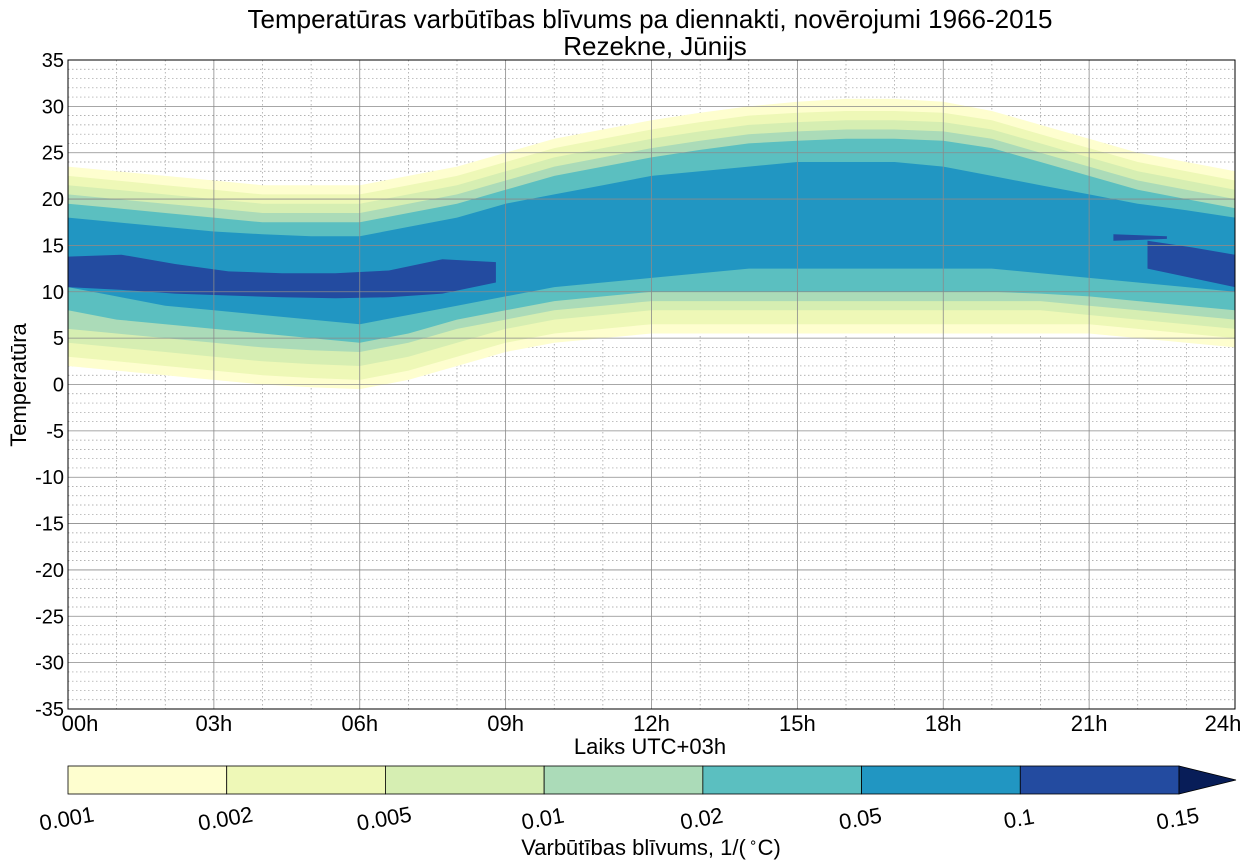 The width and height of the screenshot is (1260, 868). What do you see at coordinates (943, 723) in the screenshot?
I see `x-tick-label: 18h` at bounding box center [943, 723].